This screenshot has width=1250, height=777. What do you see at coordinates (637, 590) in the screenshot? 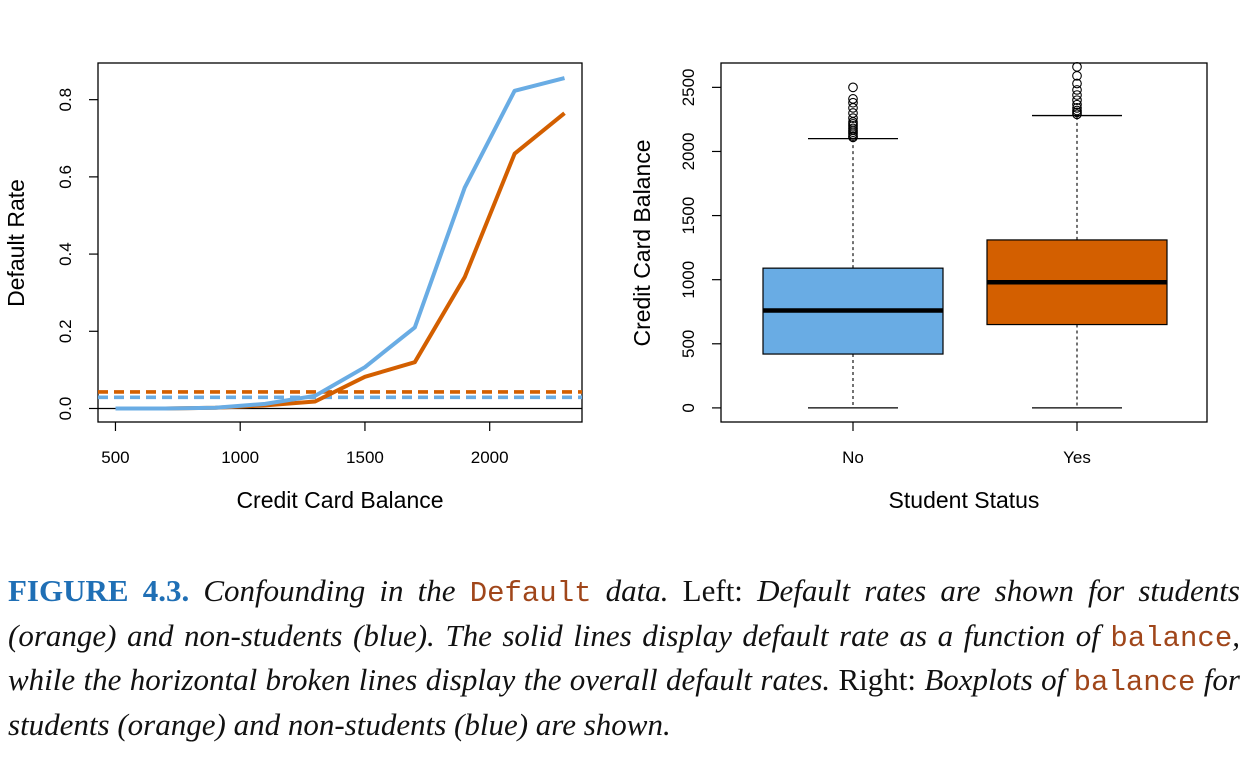
I see `caption-text: data.` at bounding box center [637, 590].